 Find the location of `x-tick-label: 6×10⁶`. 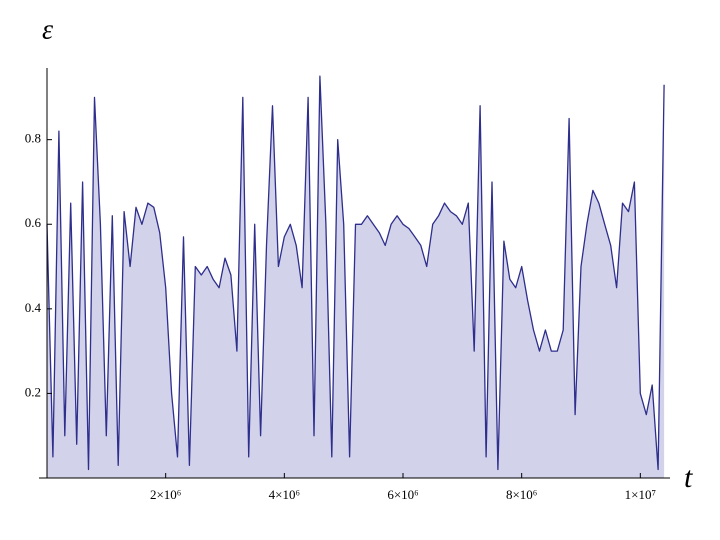

x-tick-label: 6×10⁶ is located at coordinates (402, 494).